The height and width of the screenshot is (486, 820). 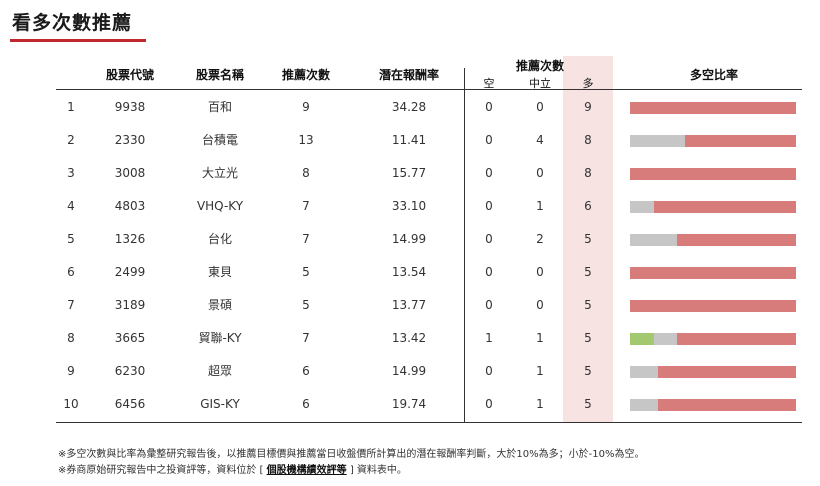 What do you see at coordinates (489, 83) in the screenshot?
I see `header-short: 空` at bounding box center [489, 83].